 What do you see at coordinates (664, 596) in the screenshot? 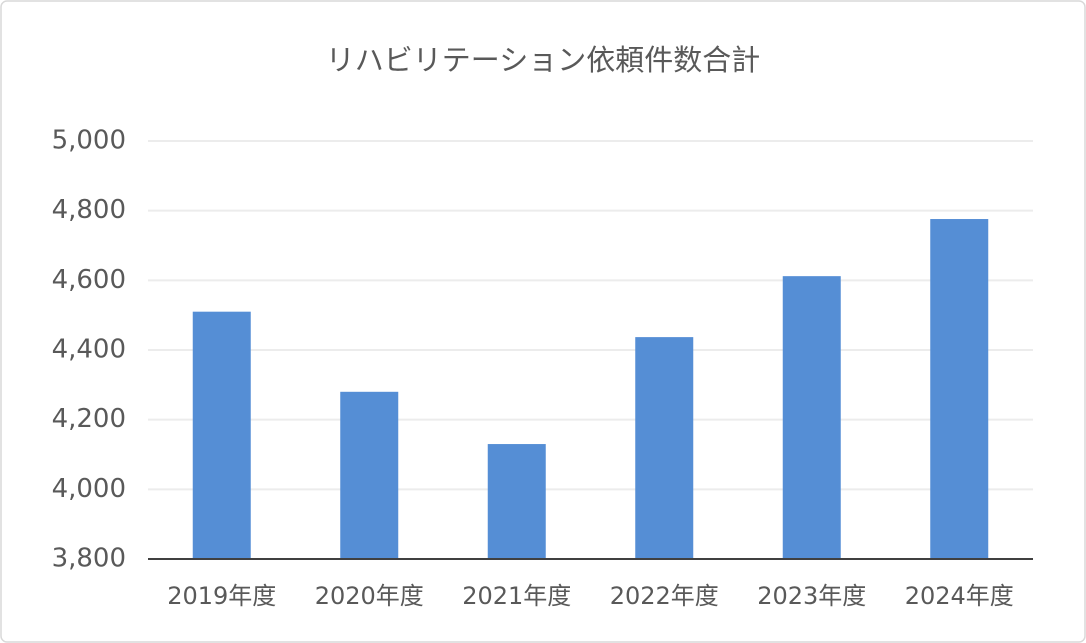
I see `x-tick-label: 2022年度` at bounding box center [664, 596].